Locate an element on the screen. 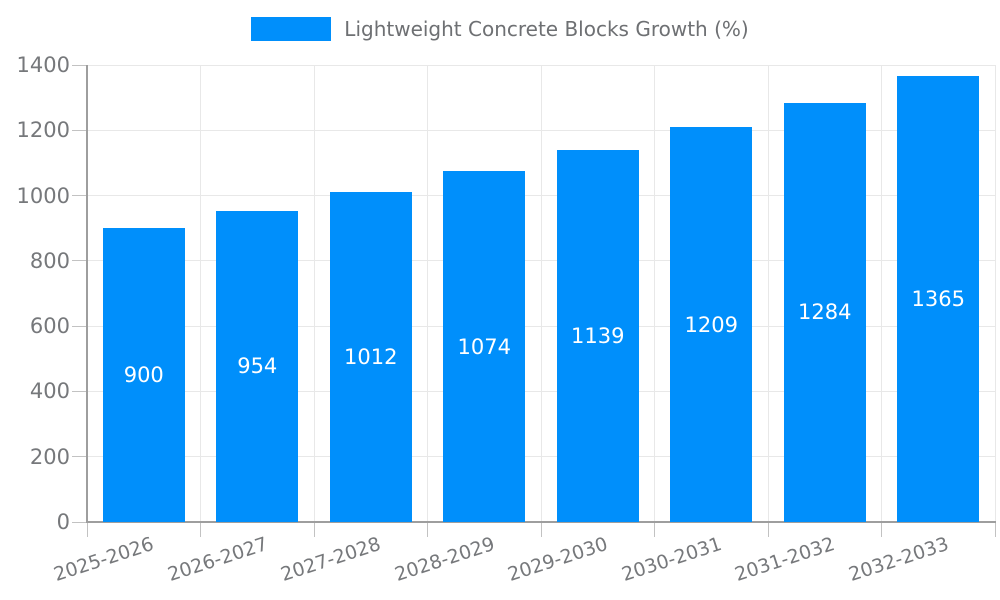 This screenshot has width=1000, height=600. y-axis-label: 600 is located at coordinates (49, 326).